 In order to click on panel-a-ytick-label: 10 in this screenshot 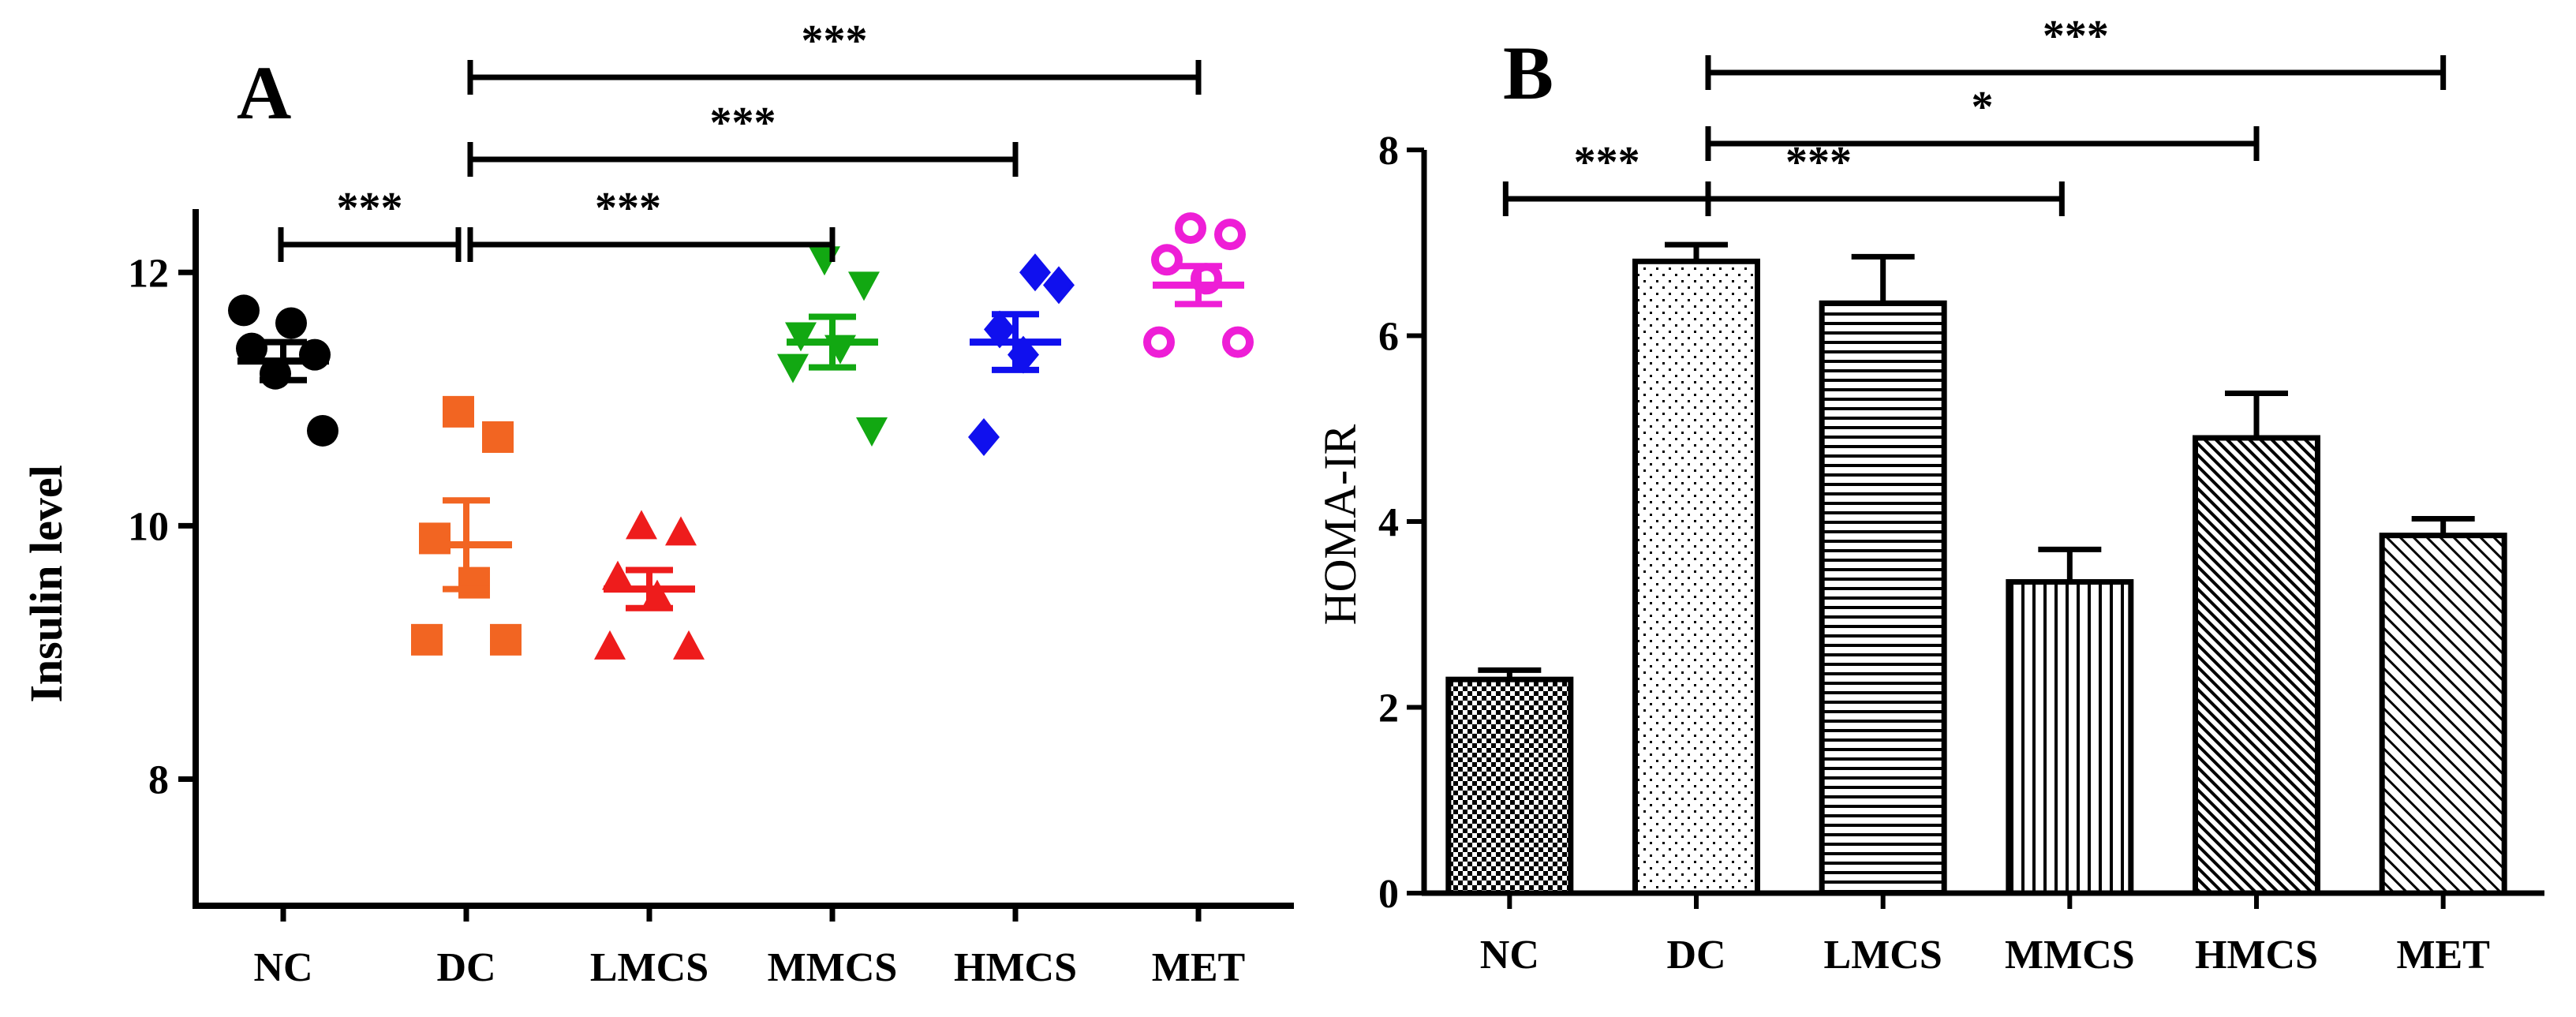, I will do `click(148, 526)`.